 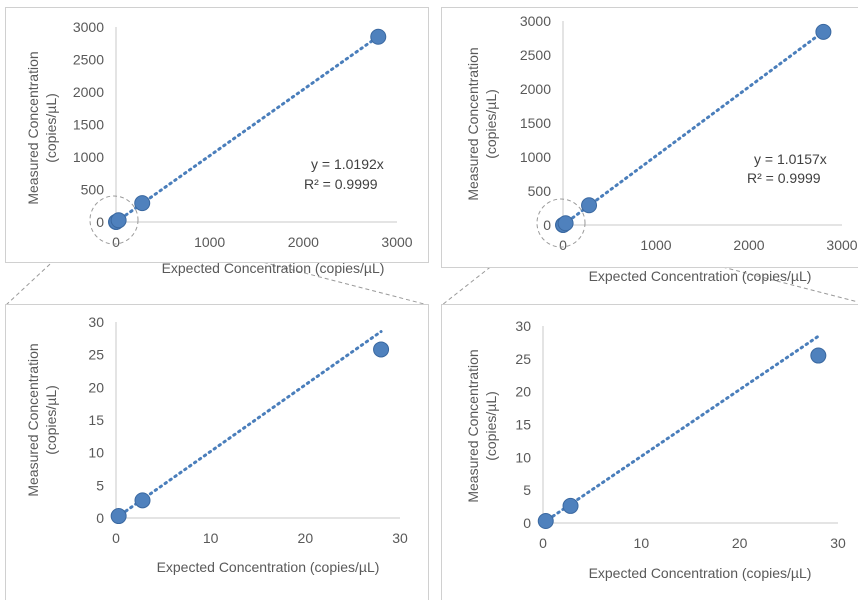 I want to click on trendline-equation: y = 1.0192x, so click(x=347, y=164).